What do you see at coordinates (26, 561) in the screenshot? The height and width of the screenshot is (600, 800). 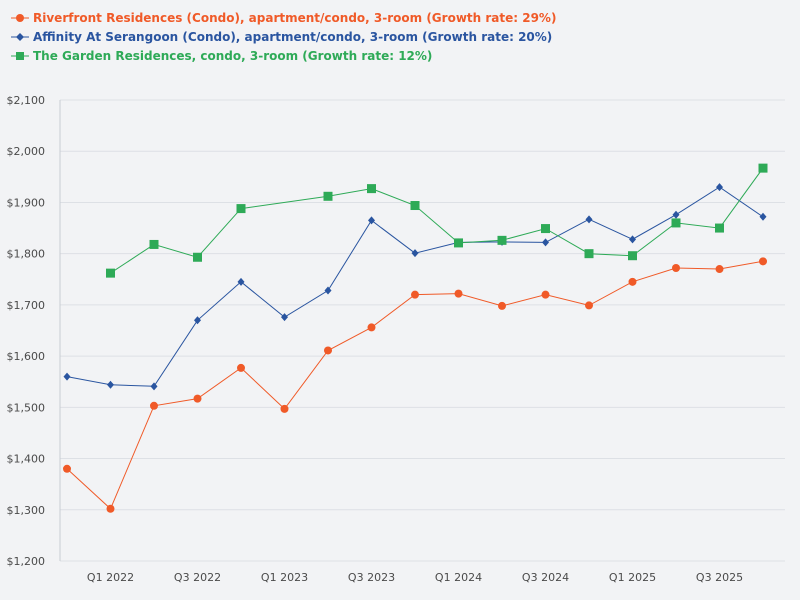 I see `y-tick-label: $1,200` at bounding box center [26, 561].